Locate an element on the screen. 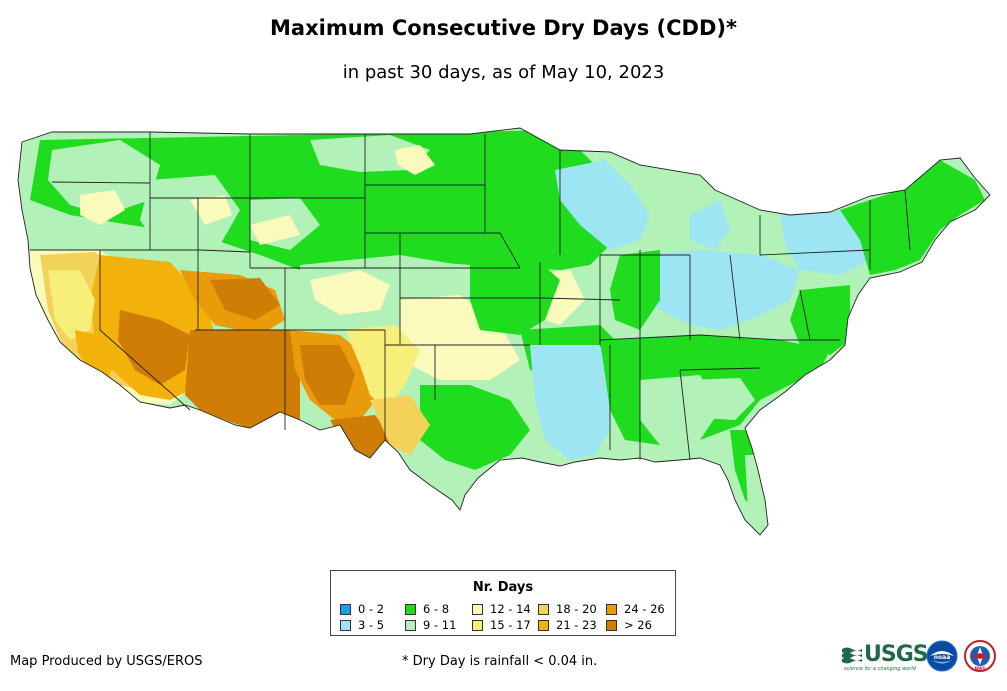 This screenshot has width=1007, height=691. legend-item: 18 - 20 is located at coordinates (567, 609).